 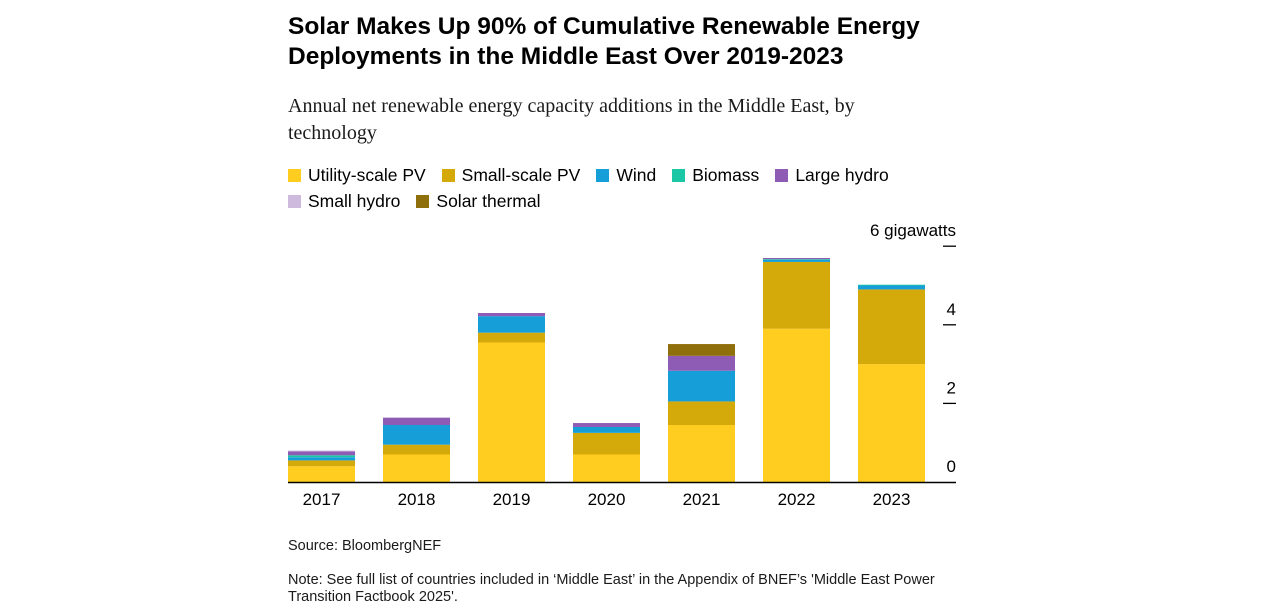 I want to click on bar-2021-wind, so click(x=701, y=386).